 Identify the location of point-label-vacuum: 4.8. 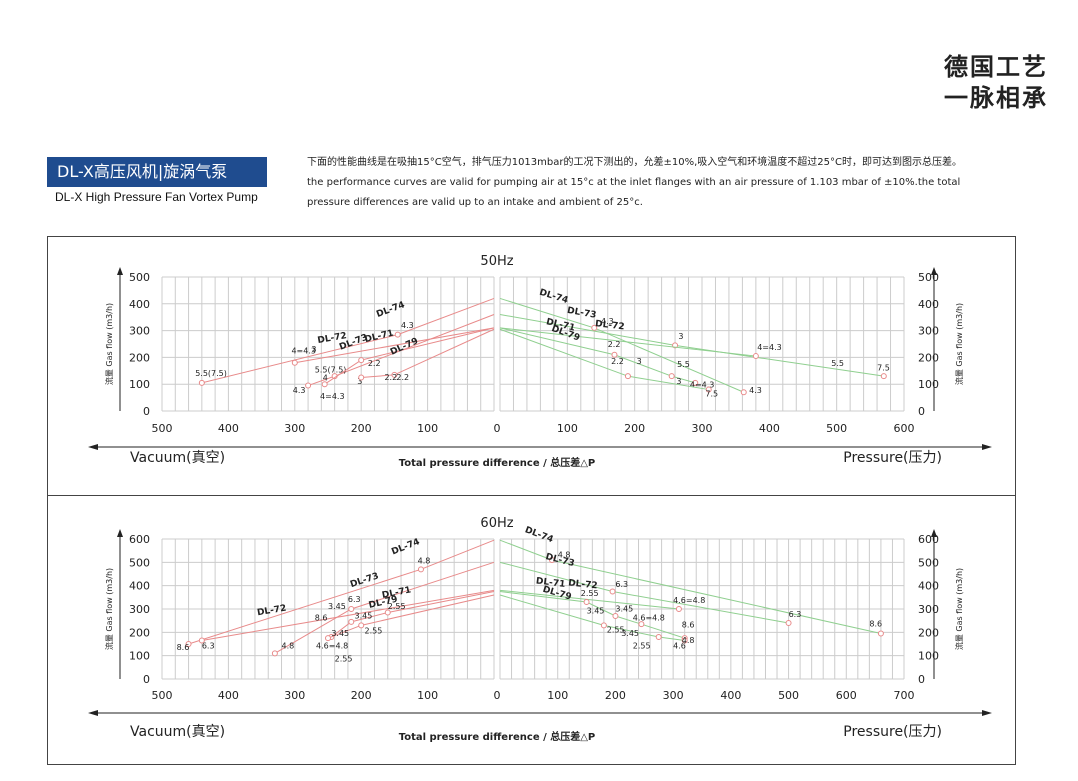
(424, 561).